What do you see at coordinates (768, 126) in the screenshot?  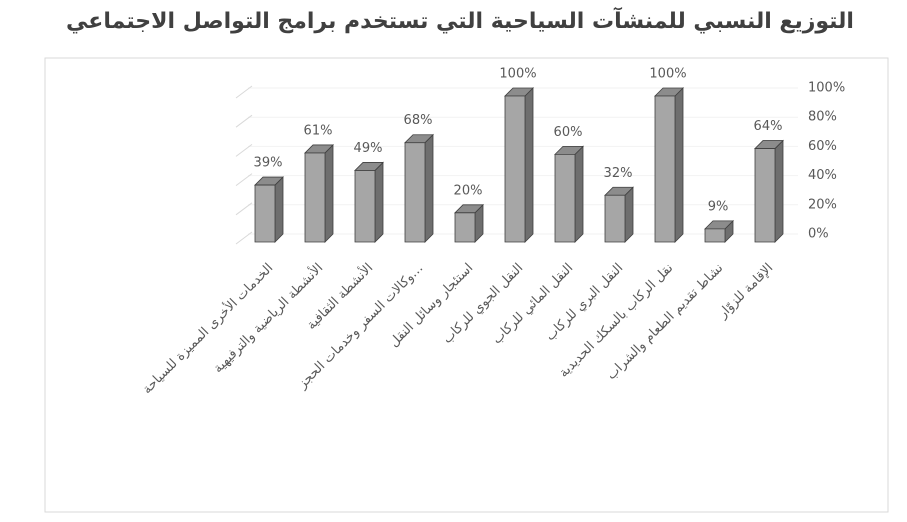 I see `data-label: 64%` at bounding box center [768, 126].